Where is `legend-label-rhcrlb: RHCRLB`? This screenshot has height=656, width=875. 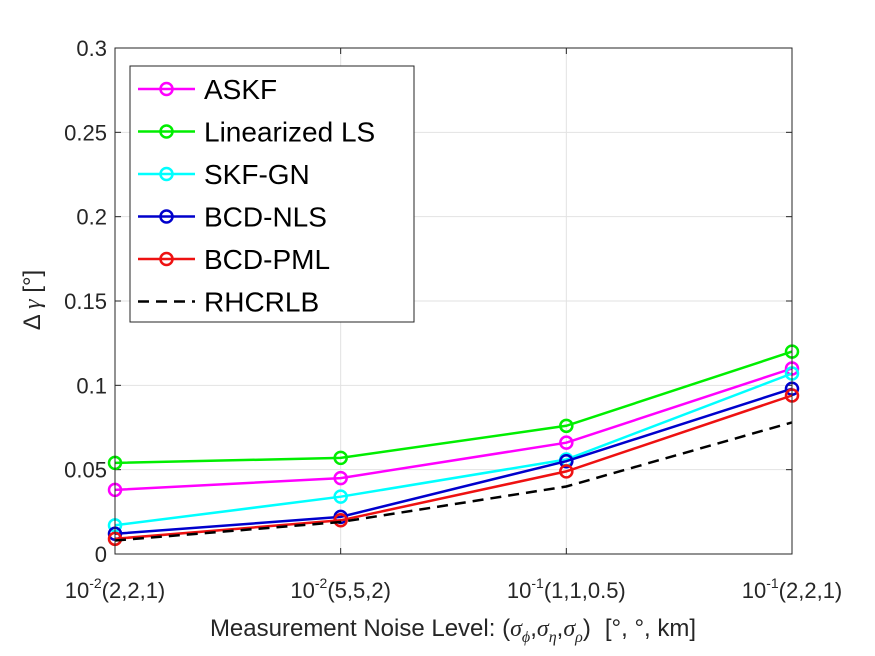 legend-label-rhcrlb: RHCRLB is located at coordinates (261, 302).